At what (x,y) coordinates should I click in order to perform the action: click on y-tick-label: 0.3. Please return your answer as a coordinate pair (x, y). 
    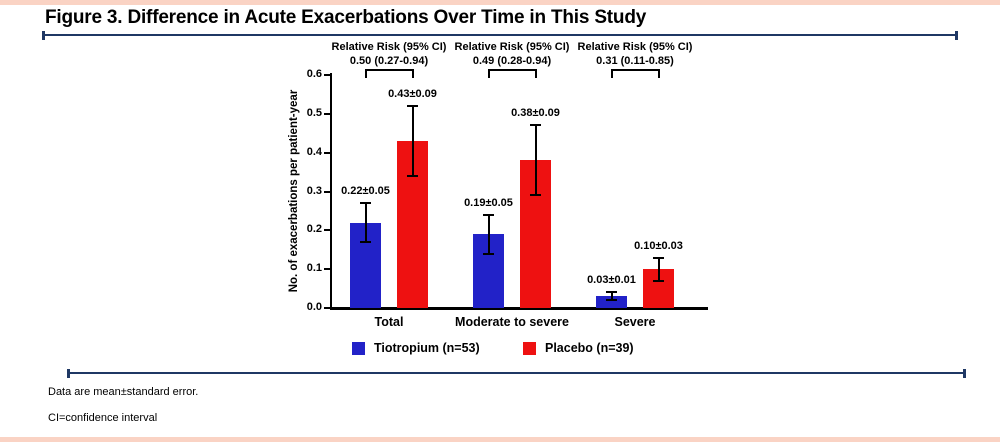
    Looking at the image, I should click on (314, 190).